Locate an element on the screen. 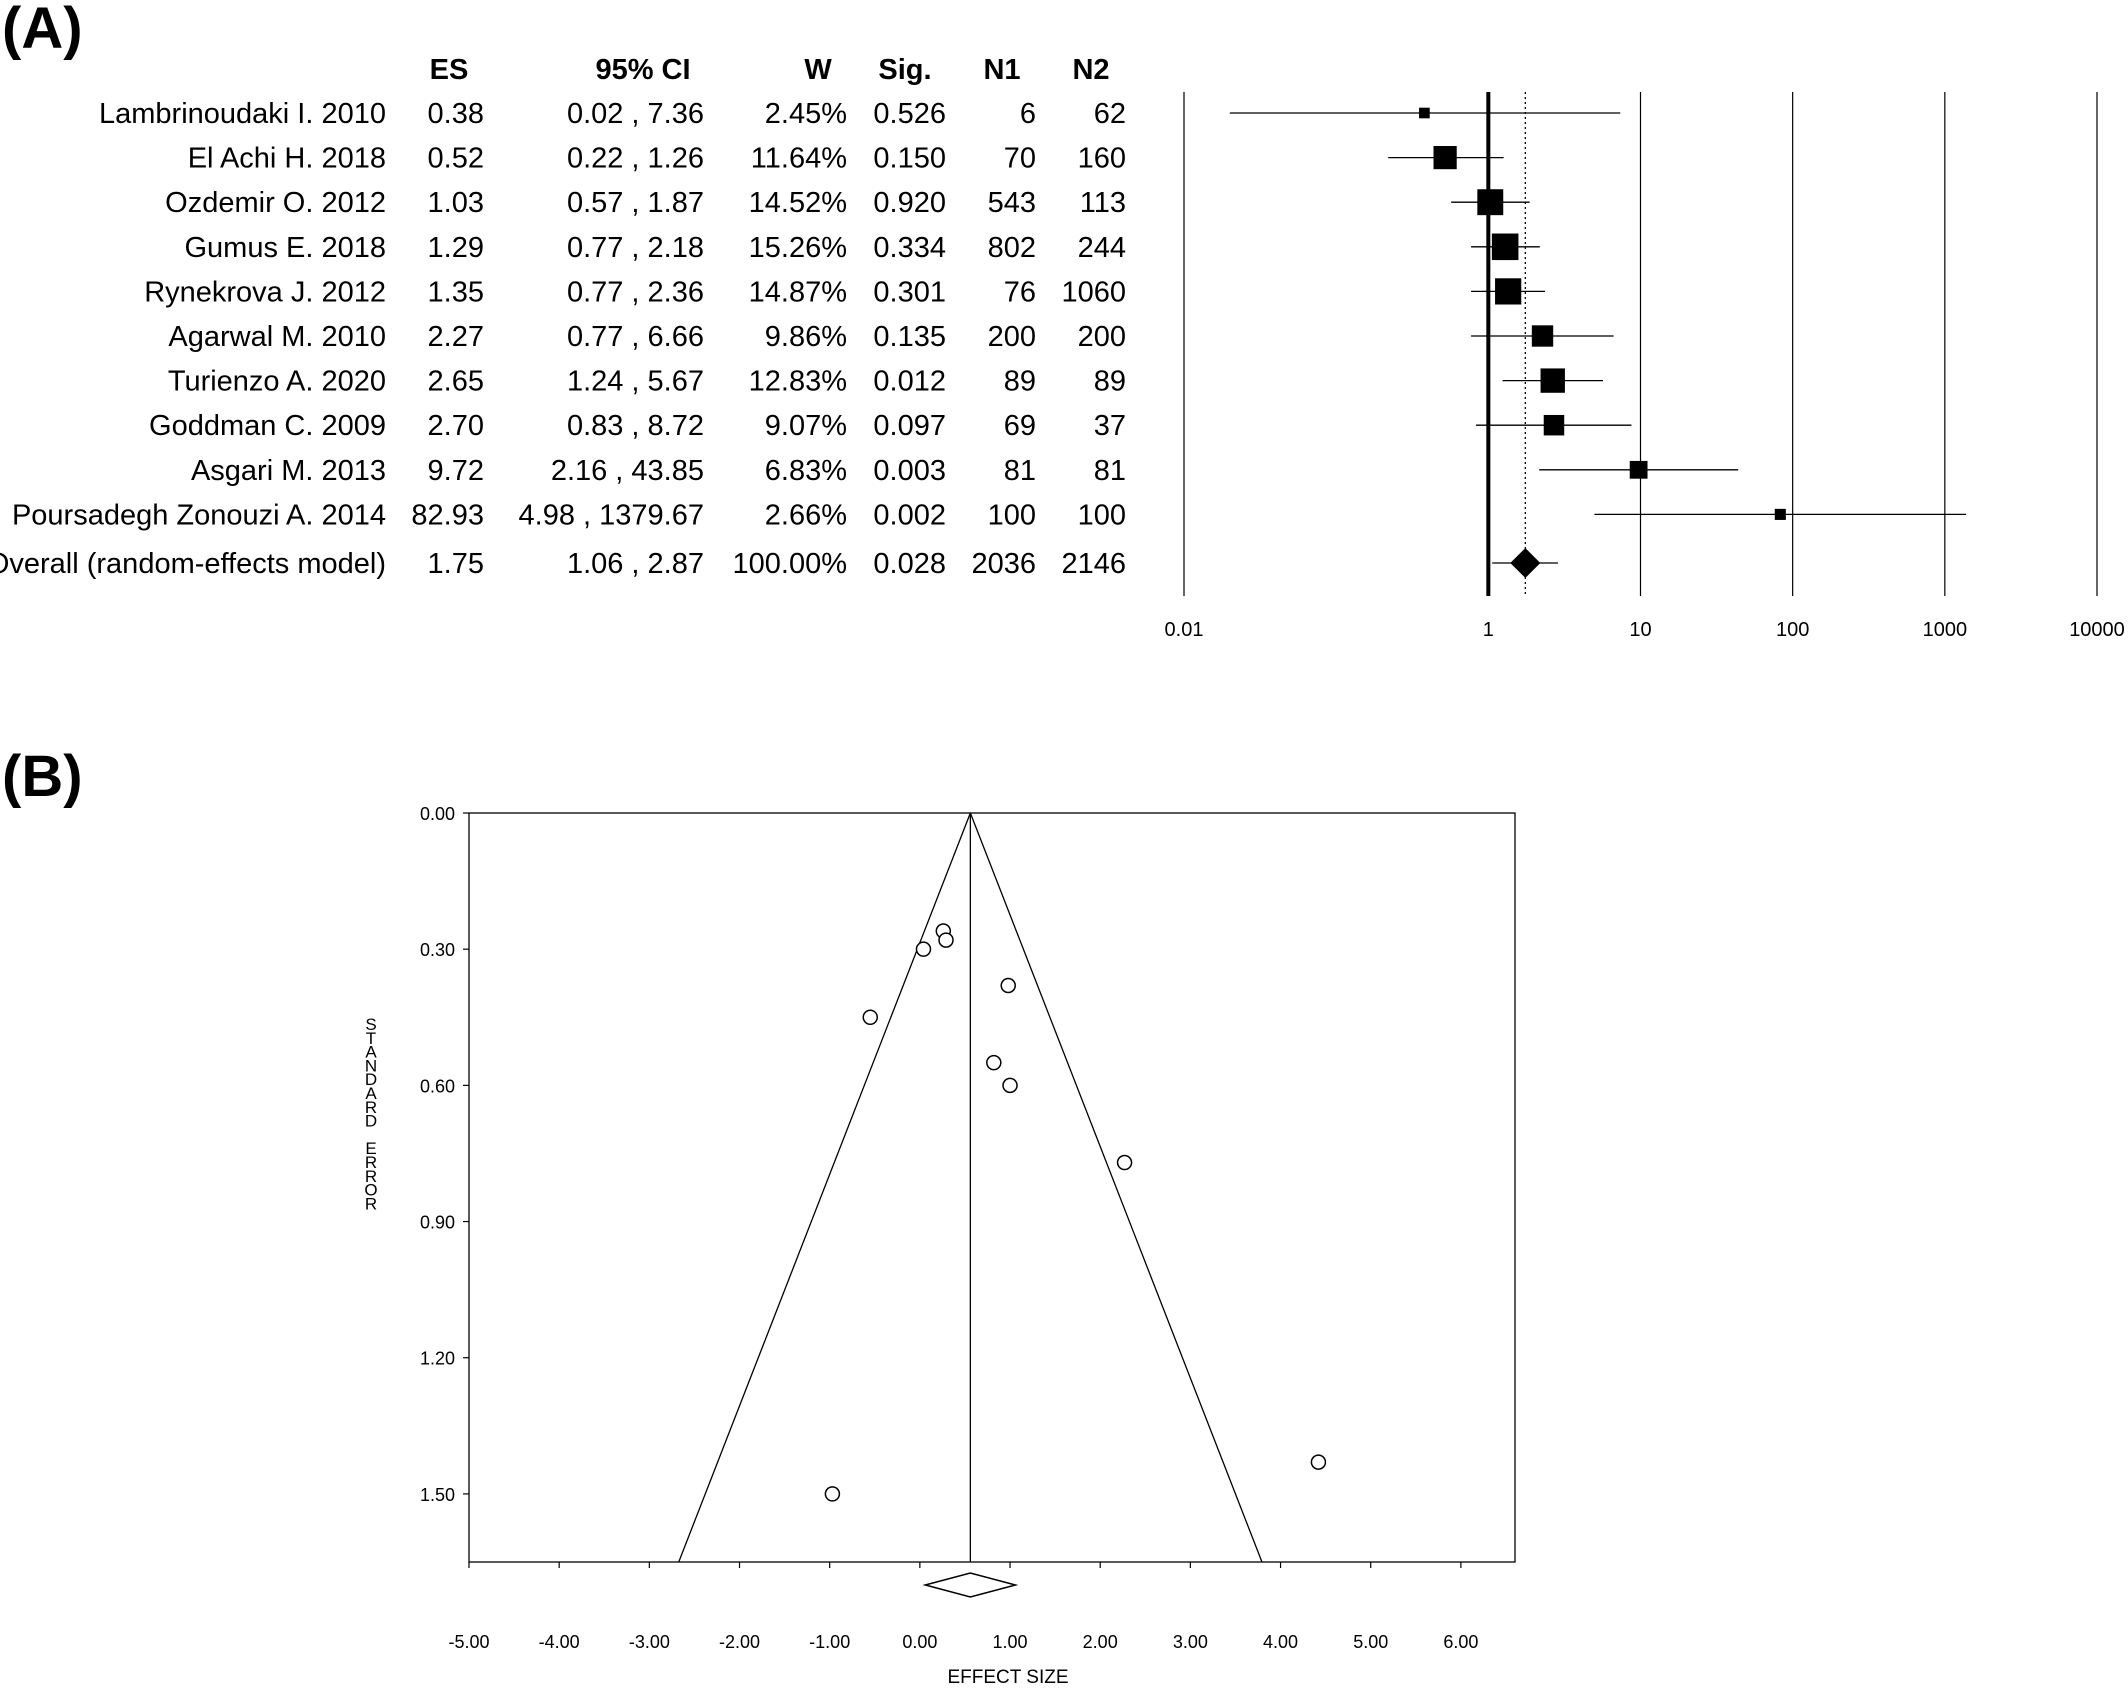 Image resolution: width=2128 pixels, height=1689 pixels. study-label: Poursadegh Zonouzi A. 2014 is located at coordinates (199, 515).